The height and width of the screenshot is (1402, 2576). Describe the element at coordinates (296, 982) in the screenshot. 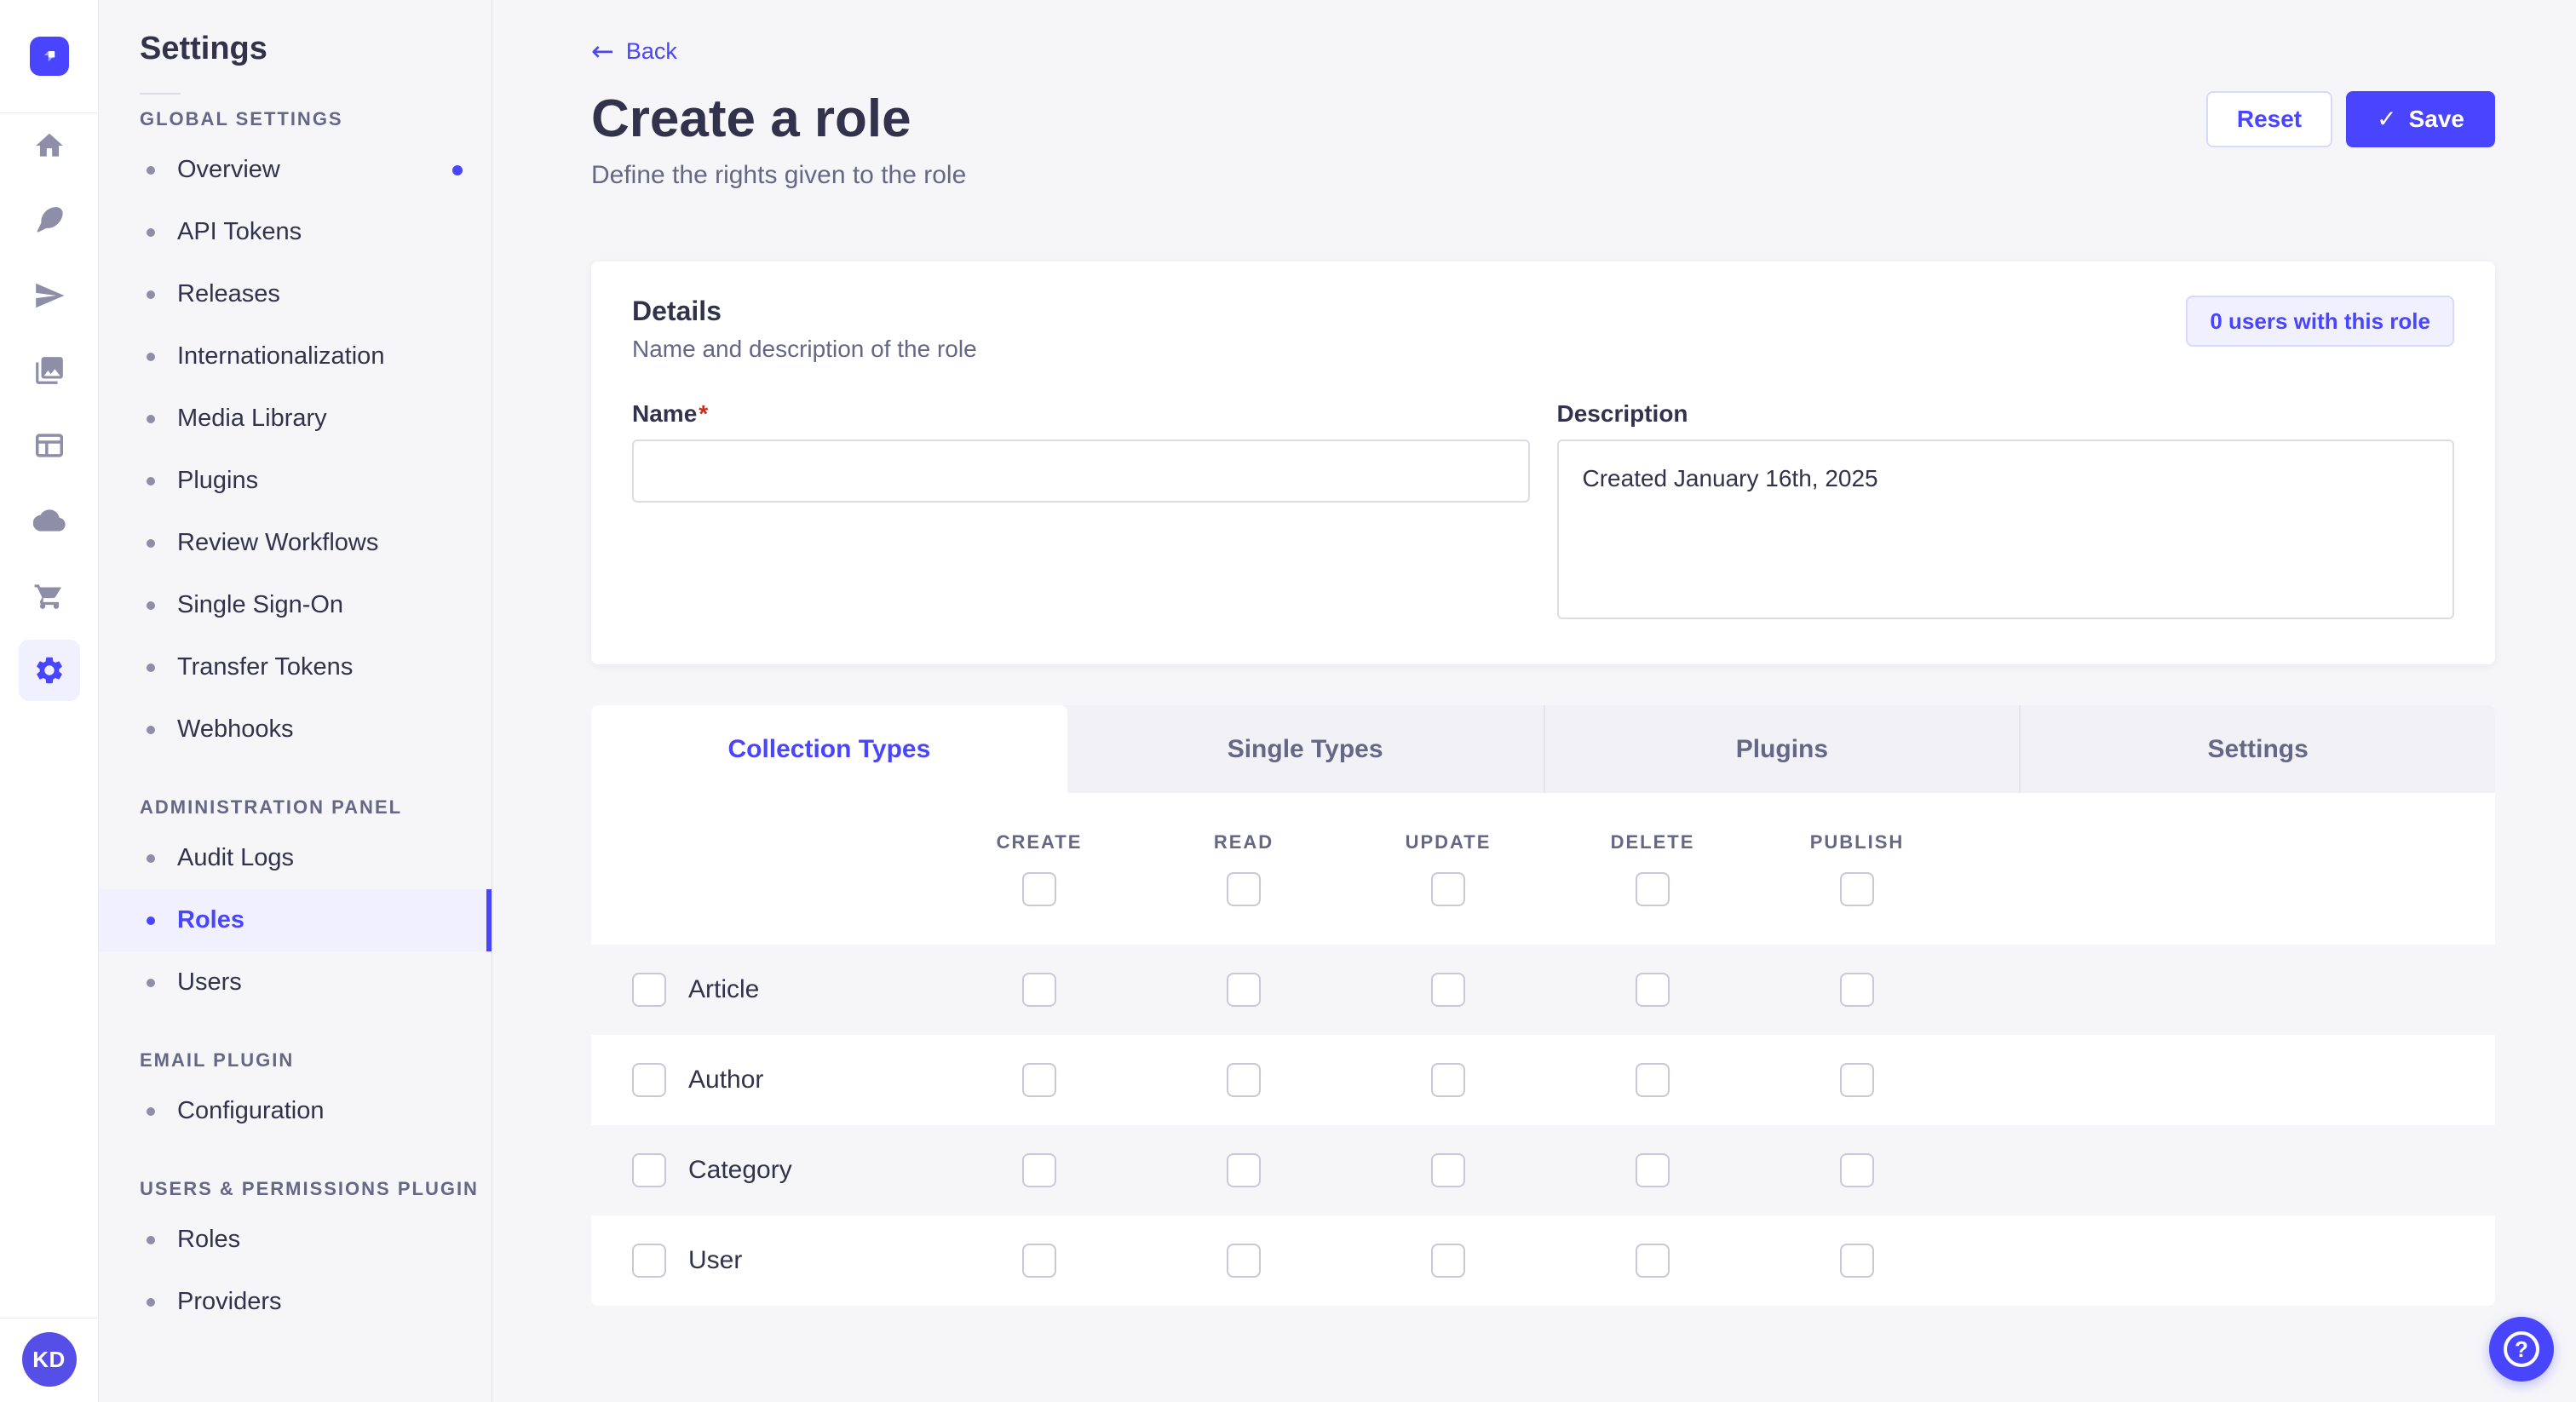

I see `sidebar-item-users: Users` at that location.